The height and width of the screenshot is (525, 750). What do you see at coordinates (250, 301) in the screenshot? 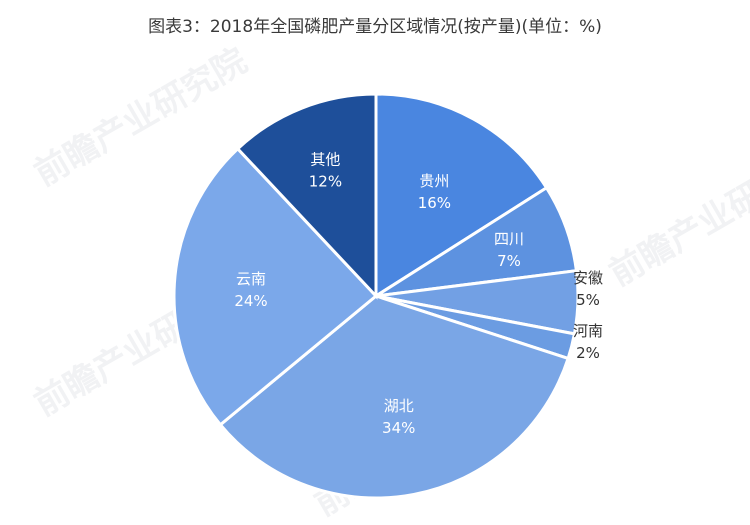
I see `slice-value-label: 24%` at bounding box center [250, 301].